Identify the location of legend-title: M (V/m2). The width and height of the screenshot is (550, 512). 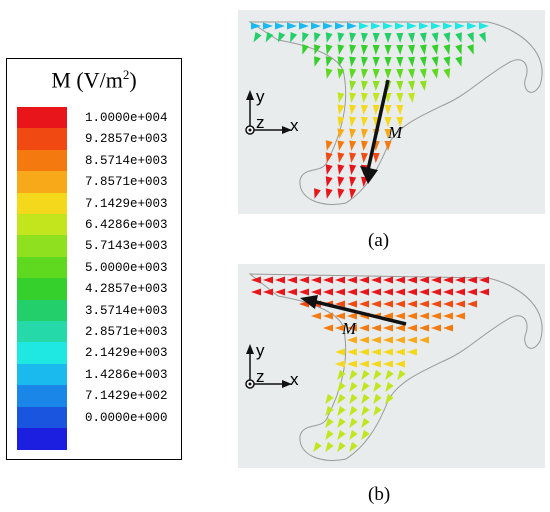
(94, 80).